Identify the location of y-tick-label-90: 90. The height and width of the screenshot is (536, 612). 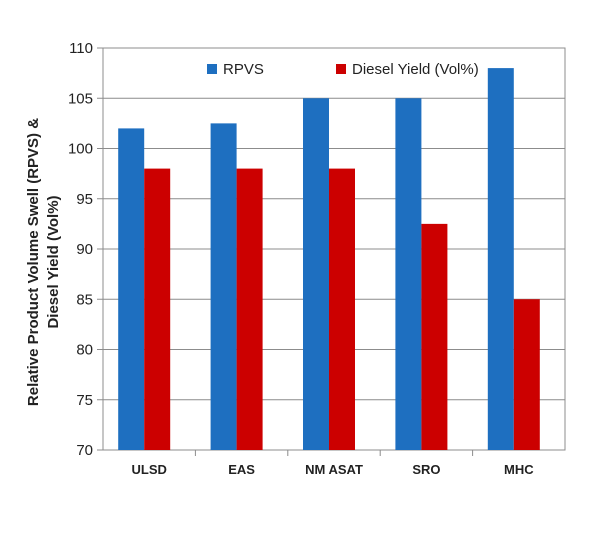
(84, 249).